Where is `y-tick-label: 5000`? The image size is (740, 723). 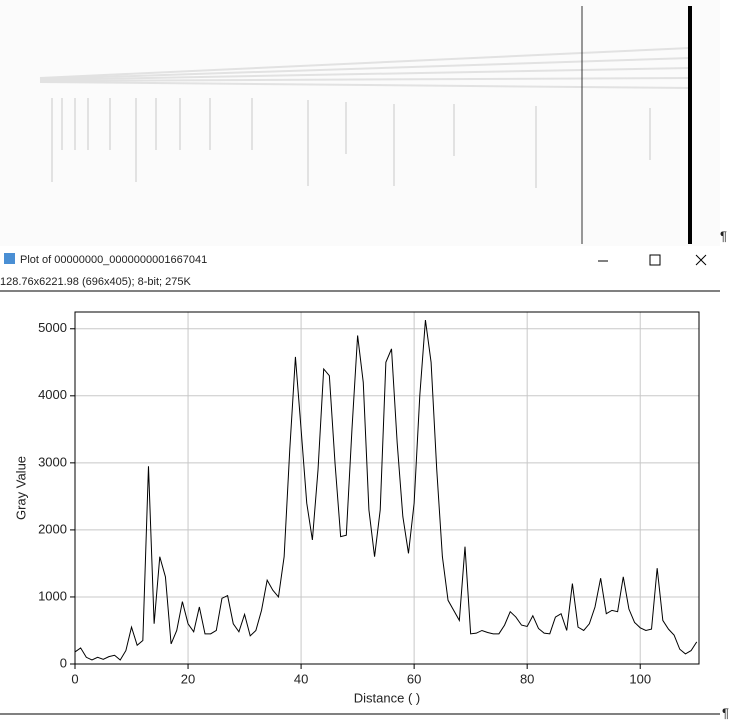
y-tick-label: 5000 is located at coordinates (52, 327).